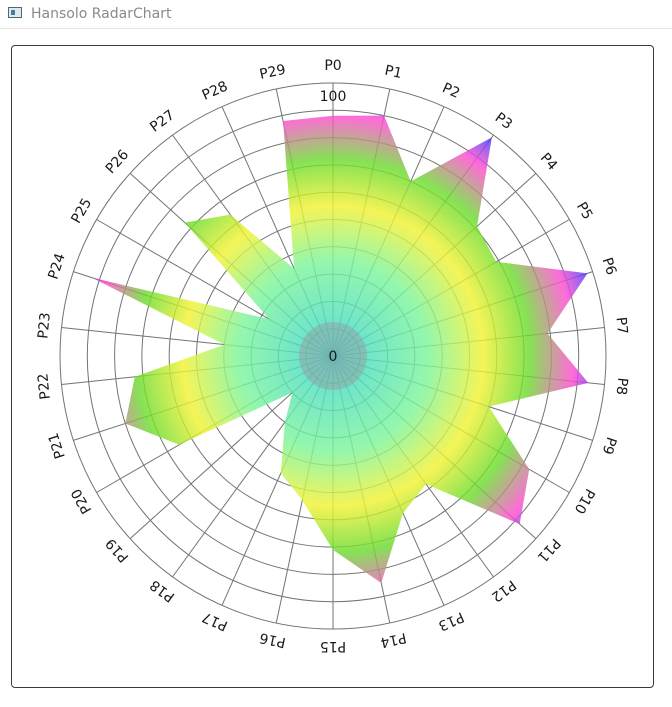  What do you see at coordinates (393, 639) in the screenshot?
I see `category-label-P14: P14` at bounding box center [393, 639].